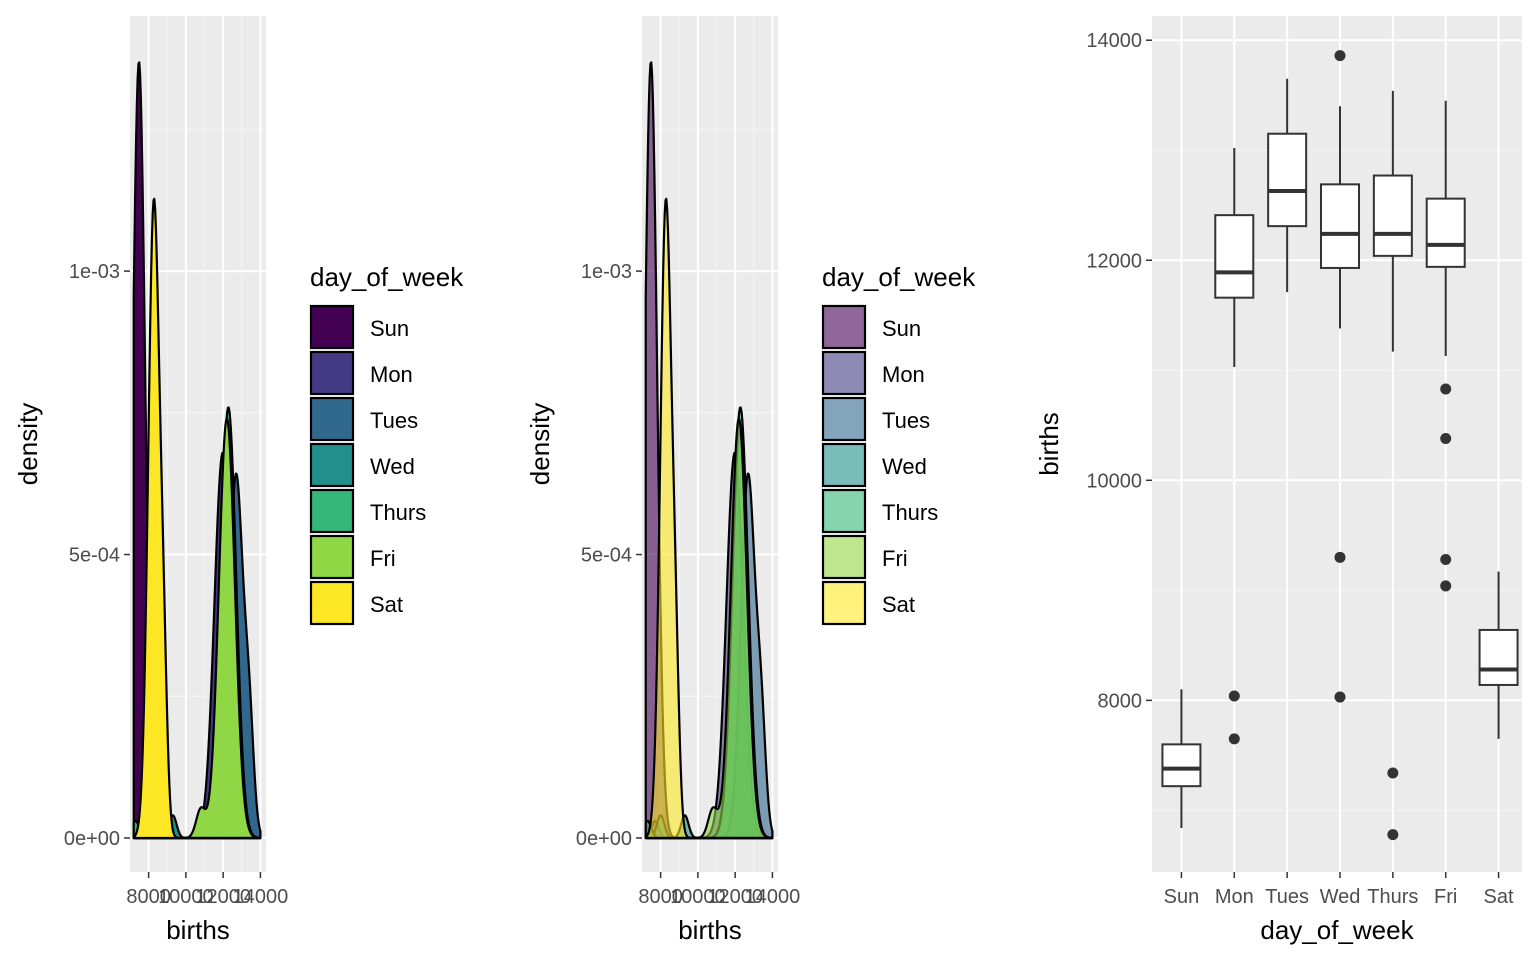  I want to click on box-mon, so click(1234, 446).